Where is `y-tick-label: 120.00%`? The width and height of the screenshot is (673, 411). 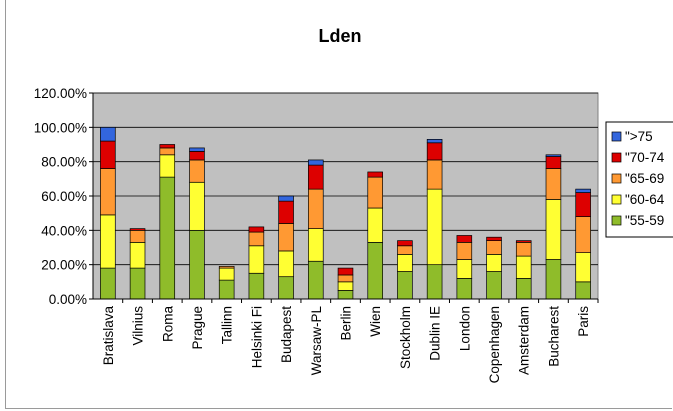
y-tick-label: 120.00% is located at coordinates (60, 93).